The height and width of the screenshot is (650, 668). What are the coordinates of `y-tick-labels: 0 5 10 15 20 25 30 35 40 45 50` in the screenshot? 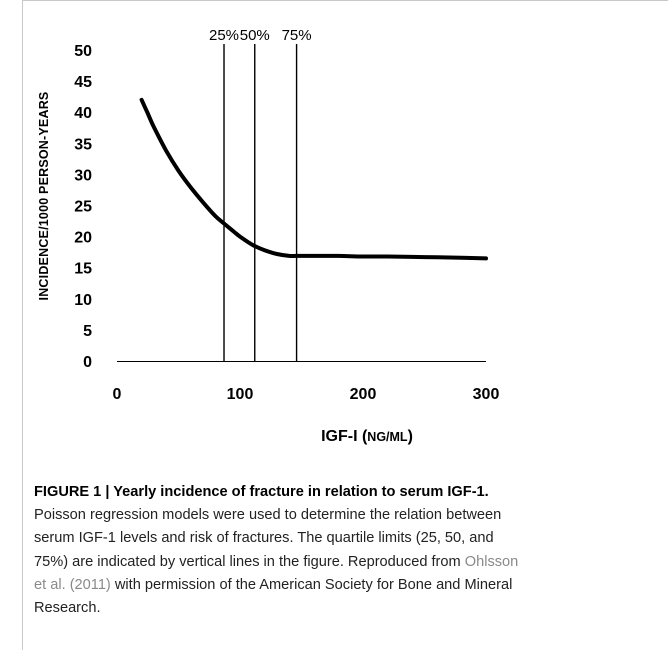 It's located at (83, 207).